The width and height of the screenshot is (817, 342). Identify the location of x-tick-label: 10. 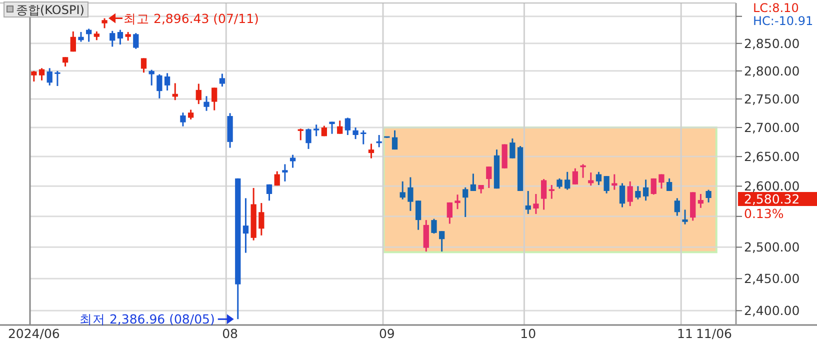
(528, 333).